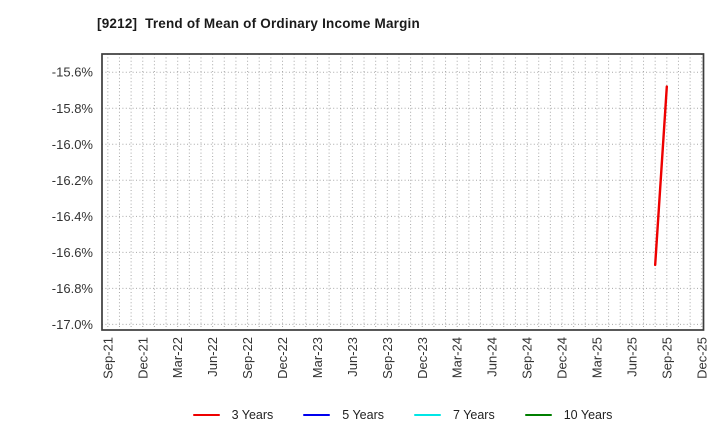  I want to click on x-tick-label: Dec-23, so click(422, 358).